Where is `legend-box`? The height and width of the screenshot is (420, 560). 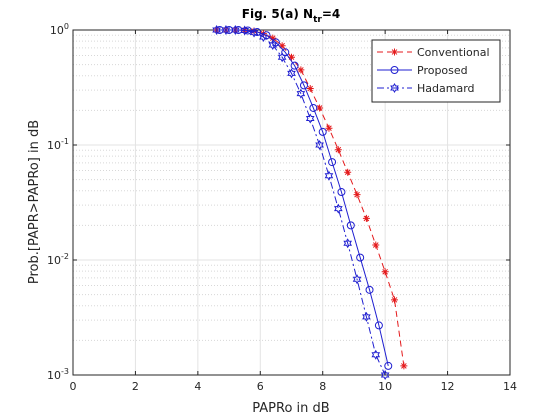 legend-box is located at coordinates (436, 71).